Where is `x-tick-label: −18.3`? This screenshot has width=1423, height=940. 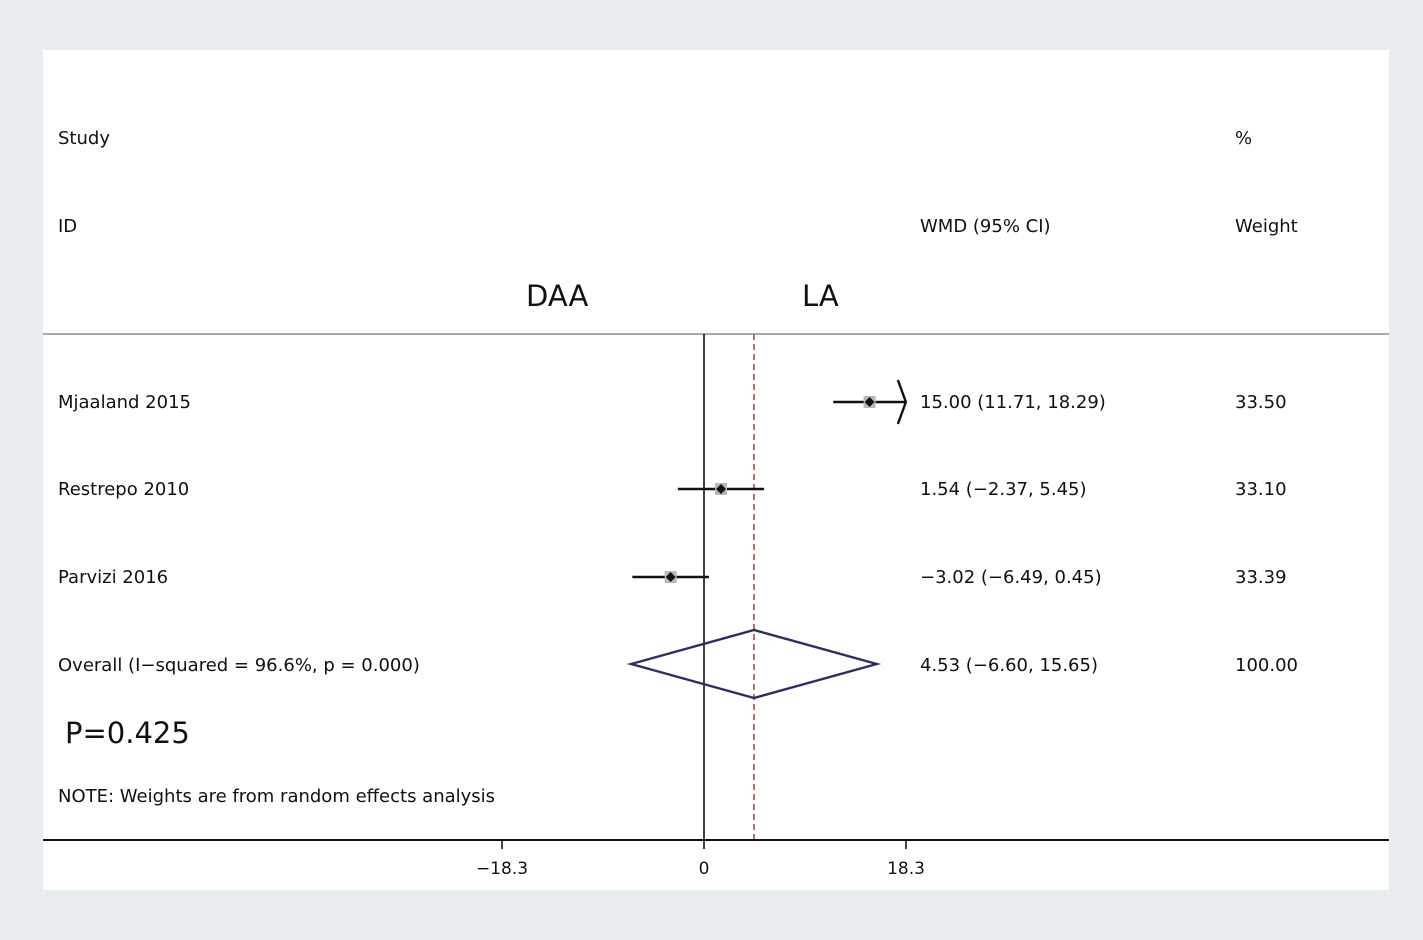
x-tick-label: −18.3 is located at coordinates (502, 869).